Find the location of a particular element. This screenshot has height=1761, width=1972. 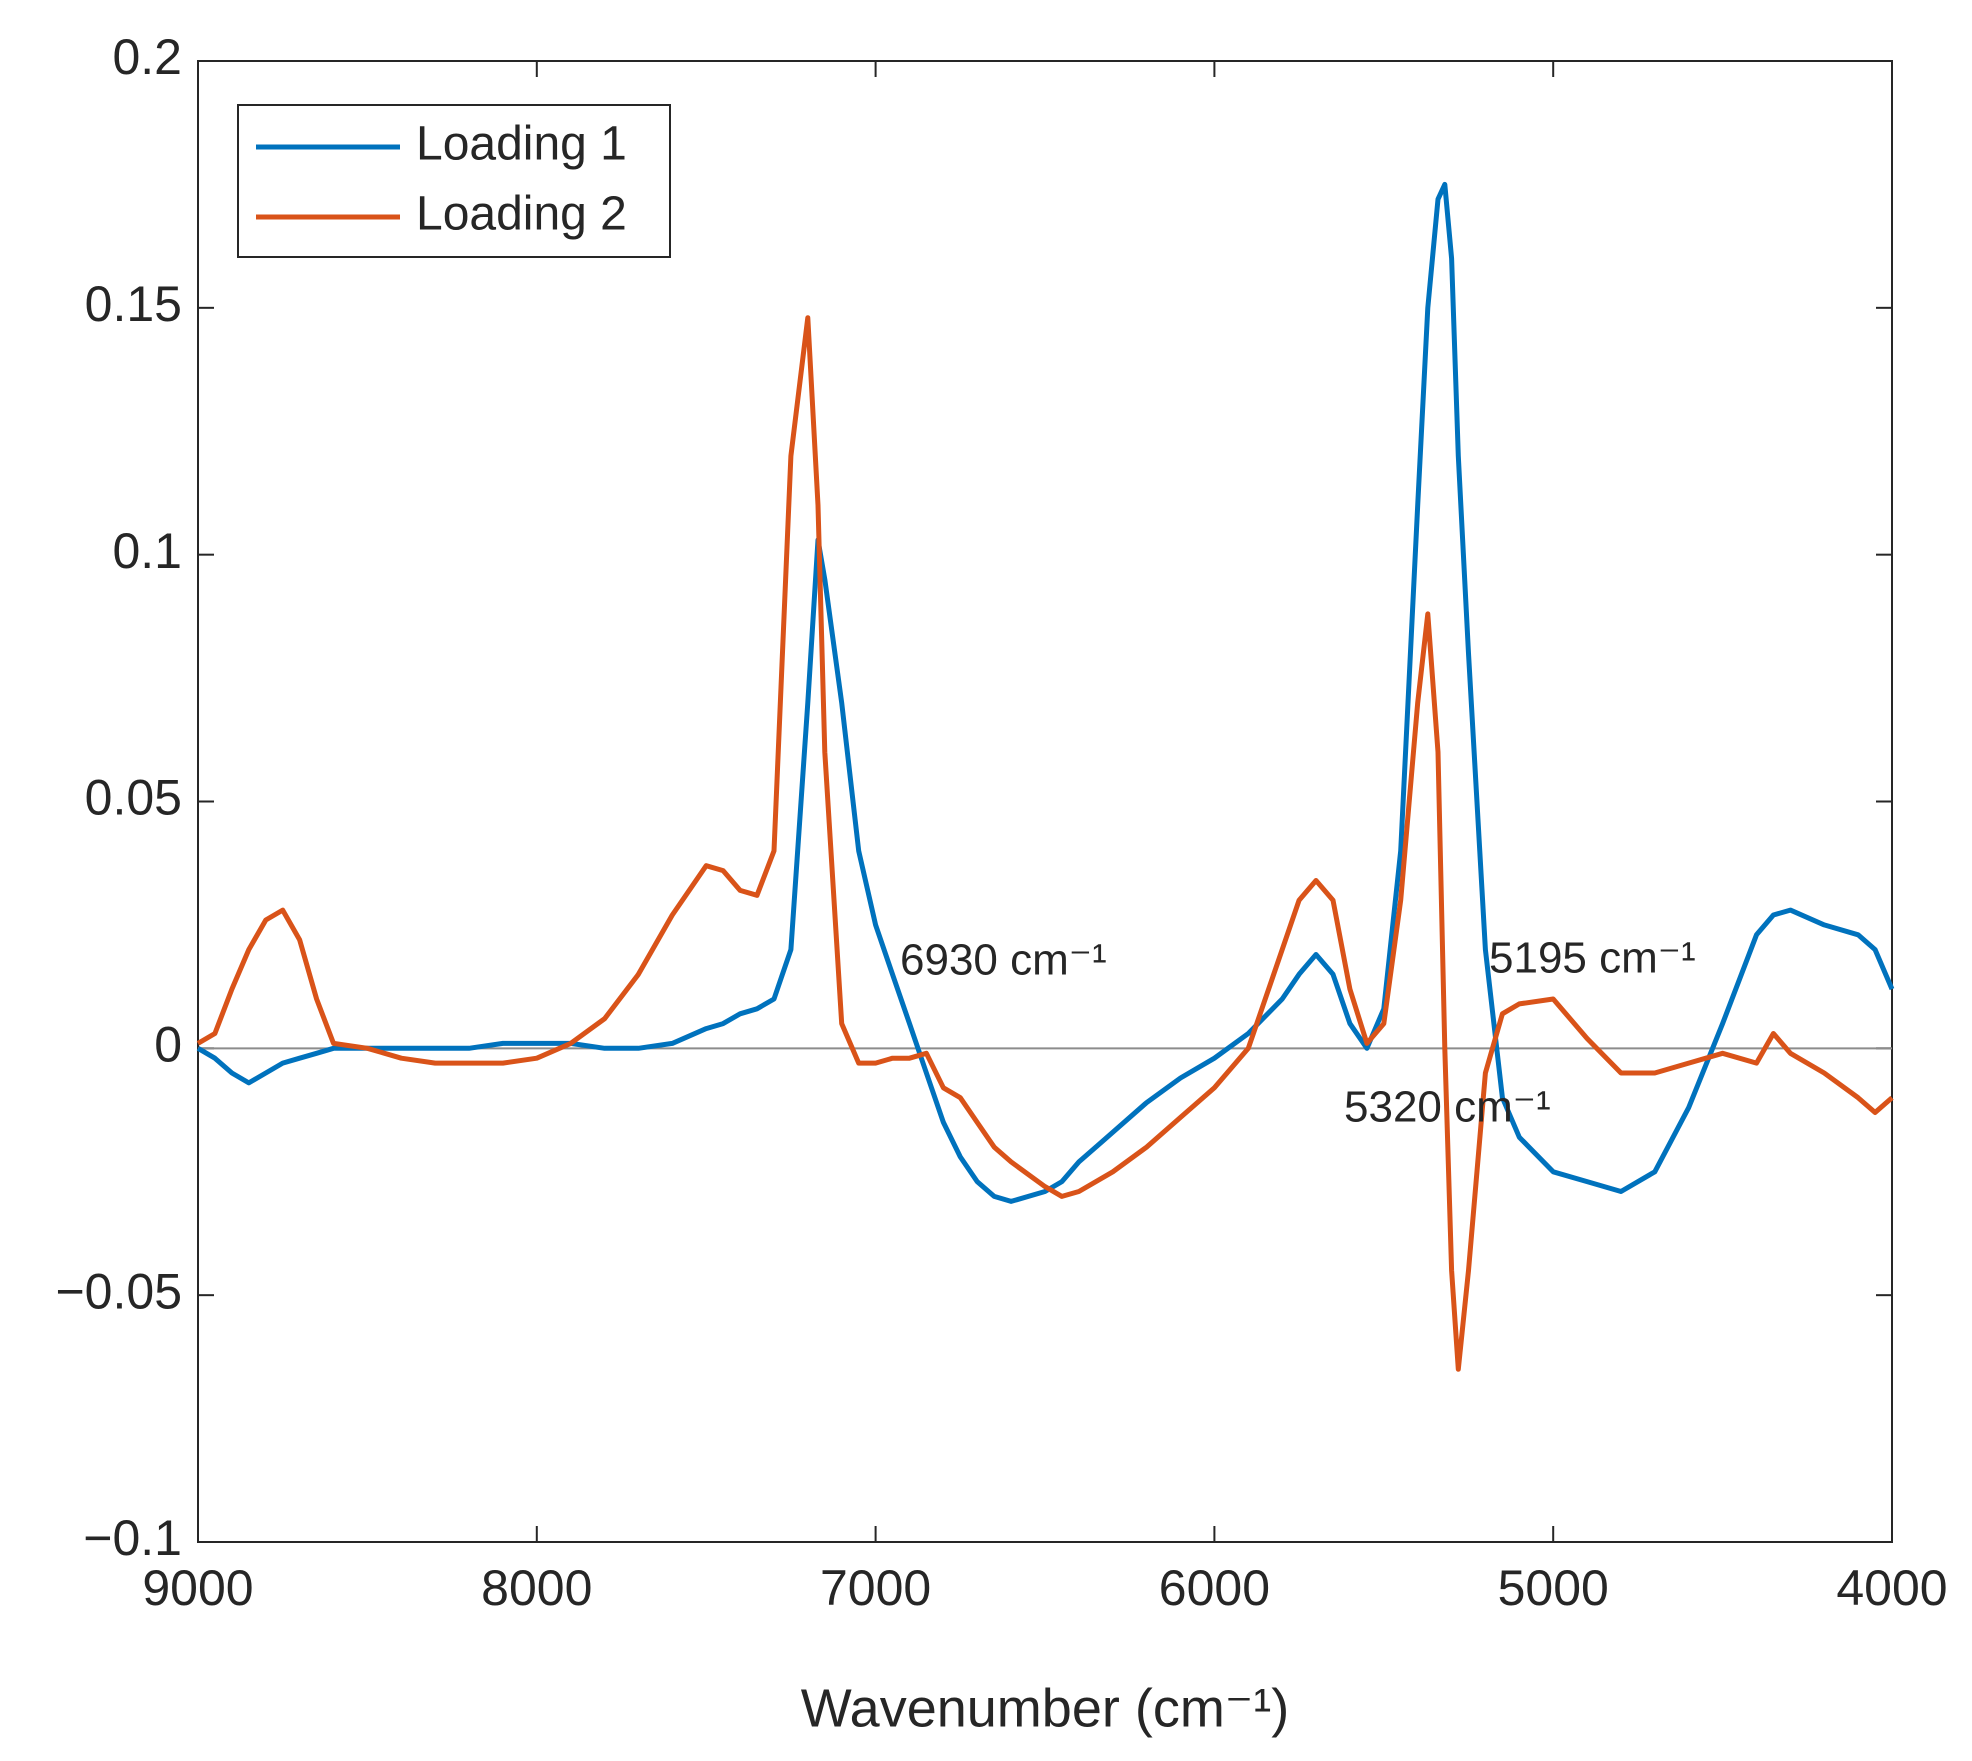

annotation: 6930 cm⁻¹ is located at coordinates (1003, 960).